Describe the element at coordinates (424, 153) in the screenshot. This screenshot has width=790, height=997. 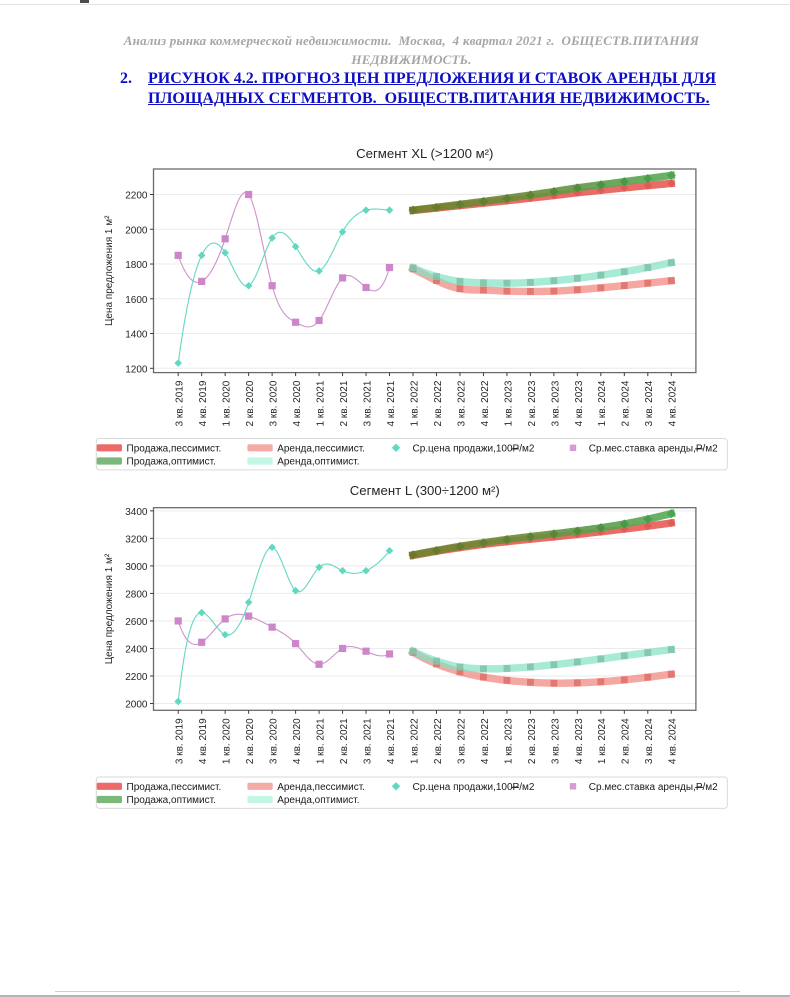
I see `svg-text: Сегмент XL (>1200 м²)` at that location.